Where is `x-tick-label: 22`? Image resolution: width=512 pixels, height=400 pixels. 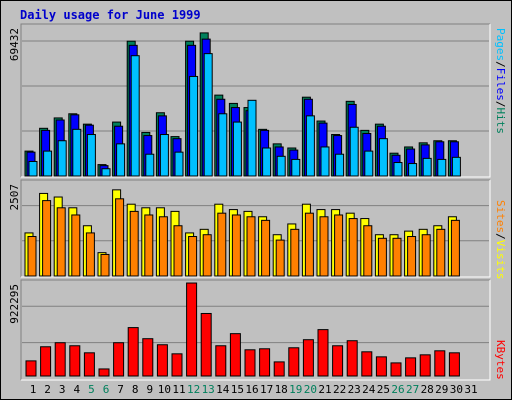
x-tick-label: 22 is located at coordinates (339, 389).